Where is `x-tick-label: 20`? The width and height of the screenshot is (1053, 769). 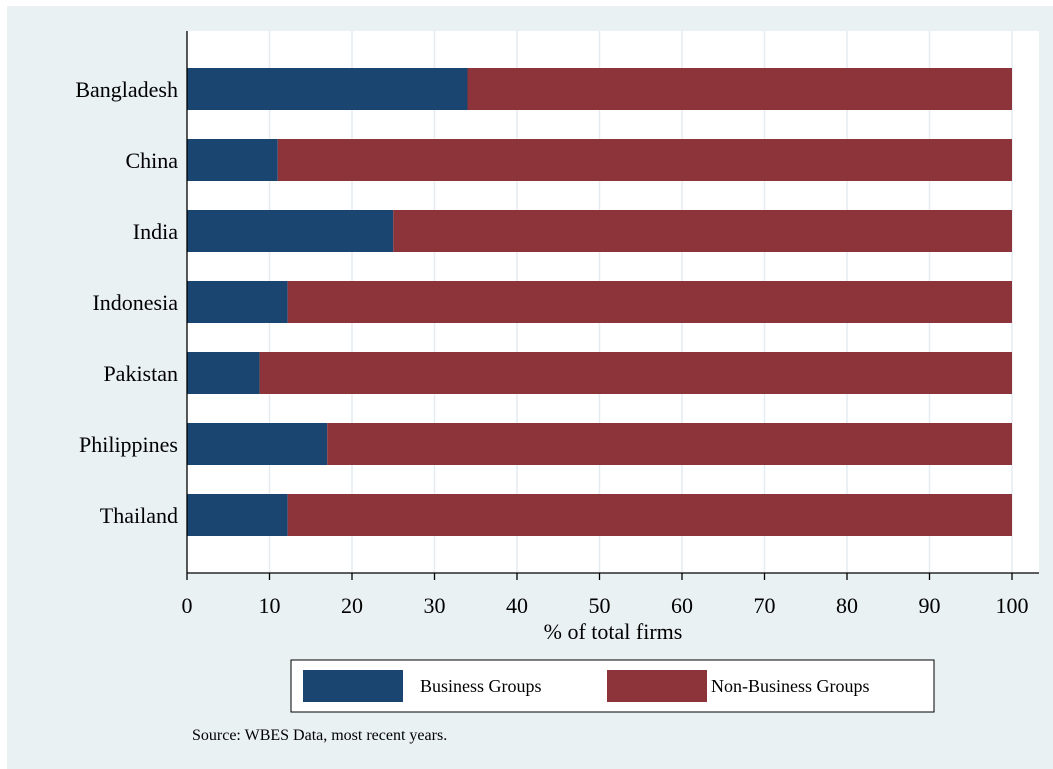
x-tick-label: 20 is located at coordinates (352, 605).